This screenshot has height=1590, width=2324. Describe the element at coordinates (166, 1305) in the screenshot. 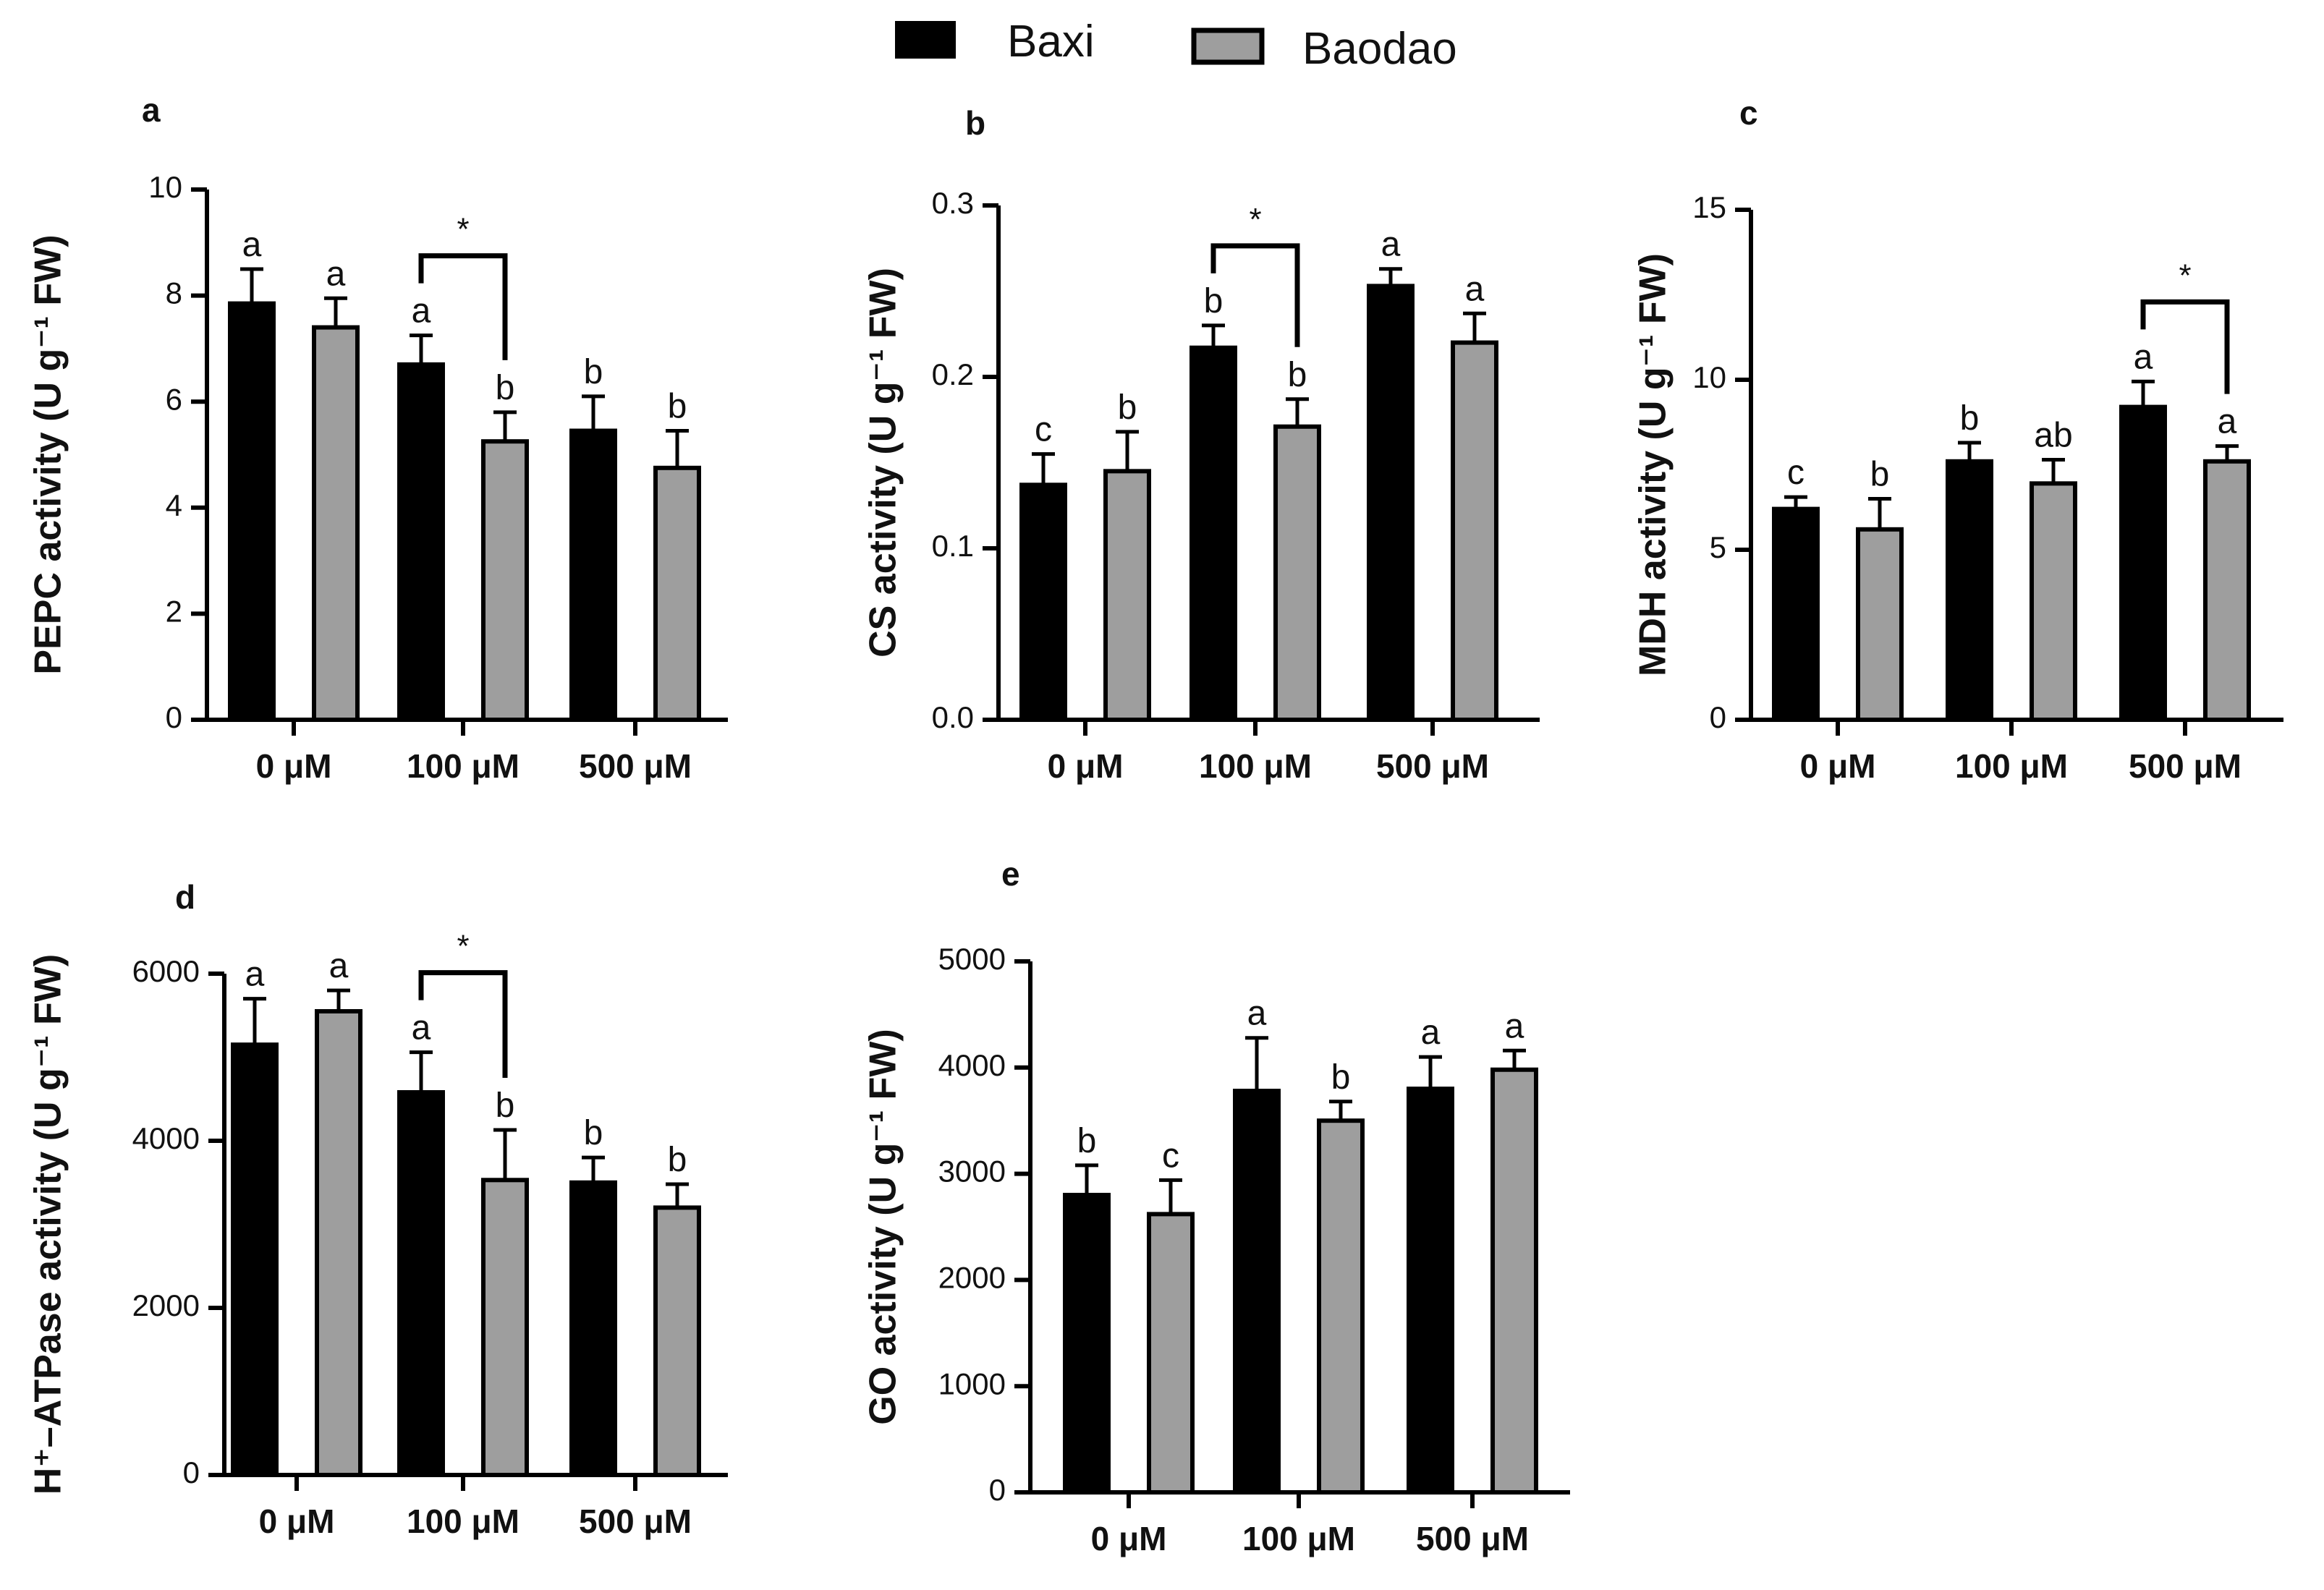

I see `y-tick-label: 2000` at that location.